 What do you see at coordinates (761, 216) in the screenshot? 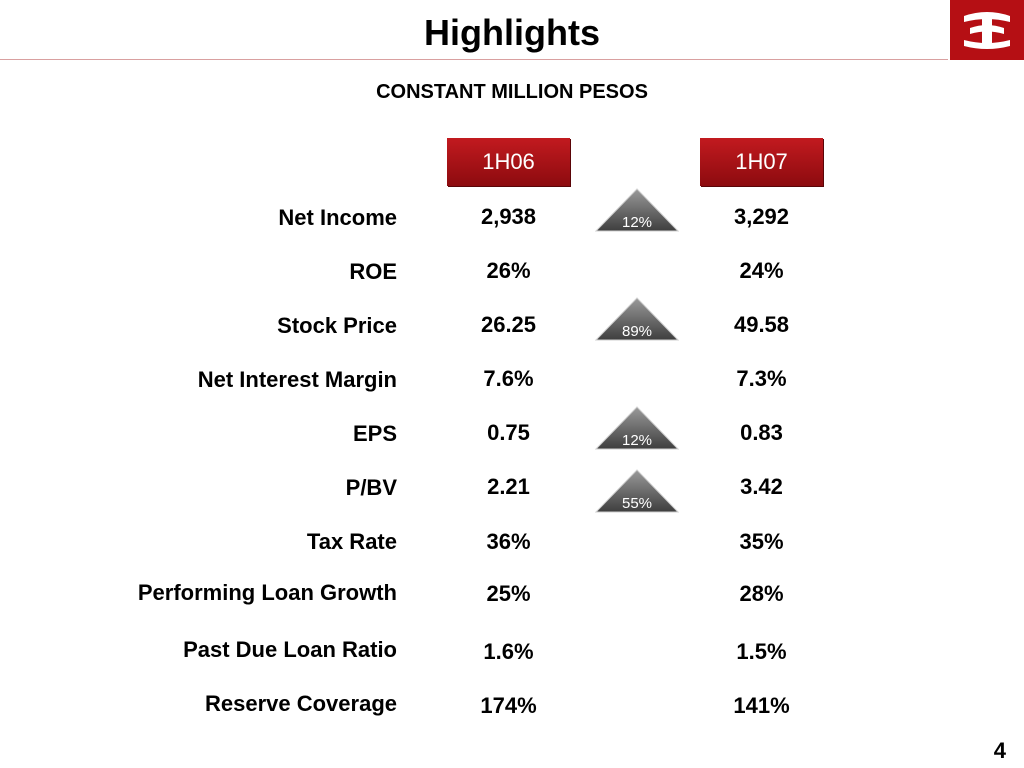
I see `value-1h07-net-income: 3,292` at bounding box center [761, 216].